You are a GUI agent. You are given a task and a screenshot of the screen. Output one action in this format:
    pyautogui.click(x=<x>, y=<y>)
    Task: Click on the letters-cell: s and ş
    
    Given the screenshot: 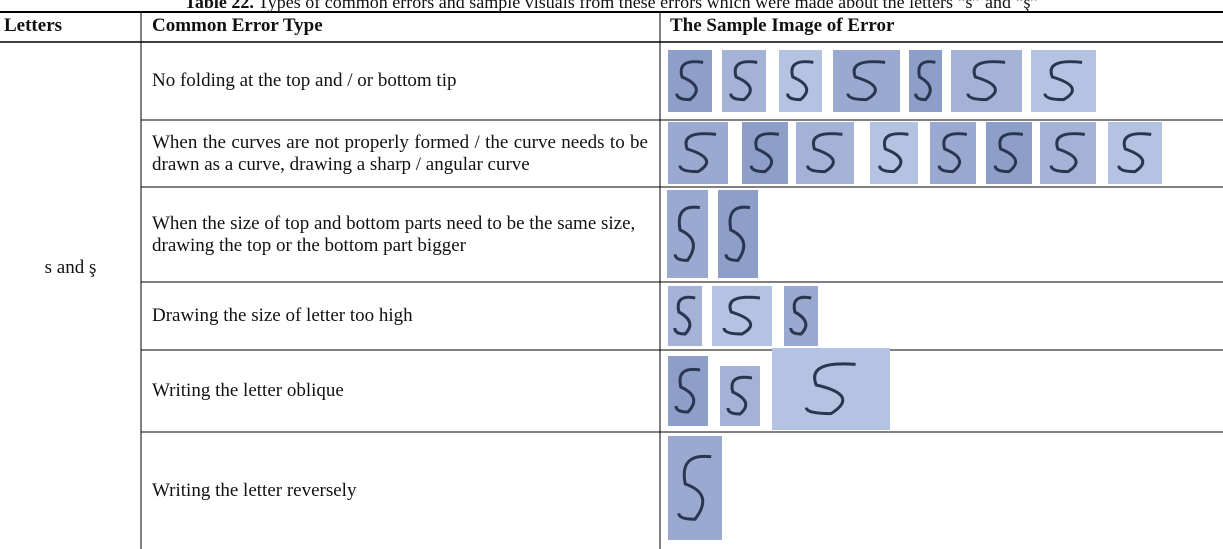 What is the action you would take?
    pyautogui.click(x=70, y=267)
    